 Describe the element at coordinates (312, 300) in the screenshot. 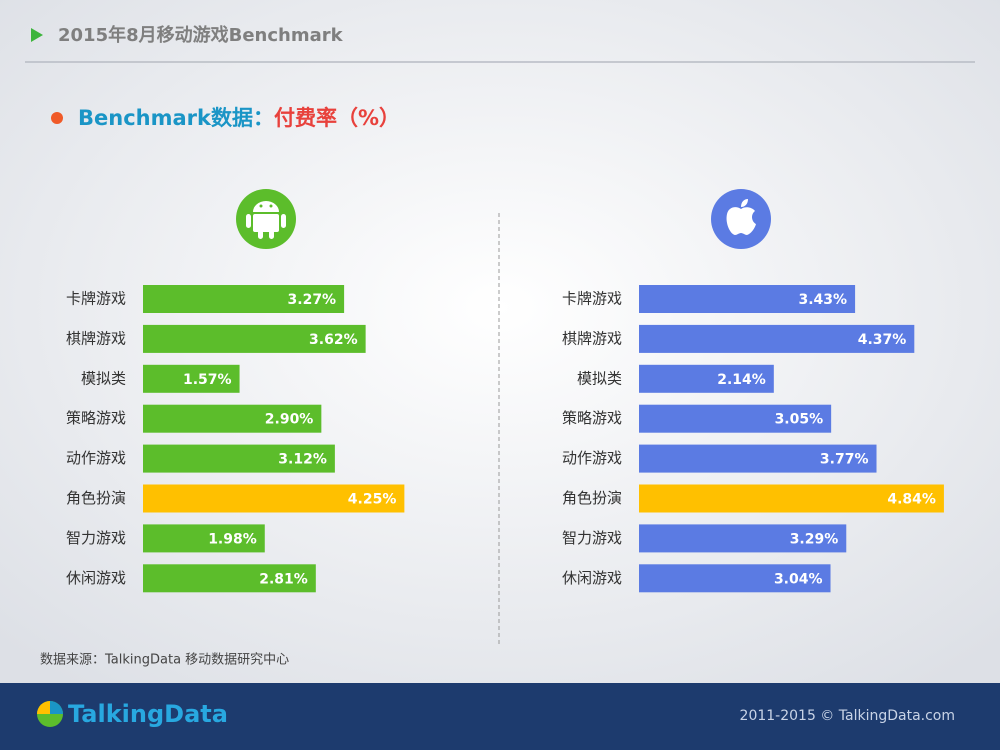

I see `value-label: 3.27%` at that location.